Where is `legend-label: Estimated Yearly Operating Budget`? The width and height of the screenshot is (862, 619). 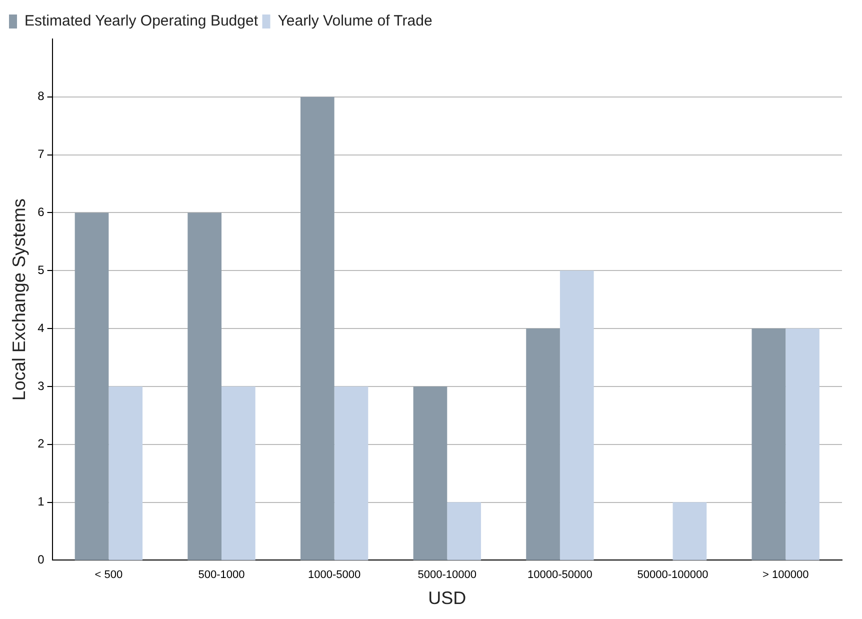 legend-label: Estimated Yearly Operating Budget is located at coordinates (141, 21).